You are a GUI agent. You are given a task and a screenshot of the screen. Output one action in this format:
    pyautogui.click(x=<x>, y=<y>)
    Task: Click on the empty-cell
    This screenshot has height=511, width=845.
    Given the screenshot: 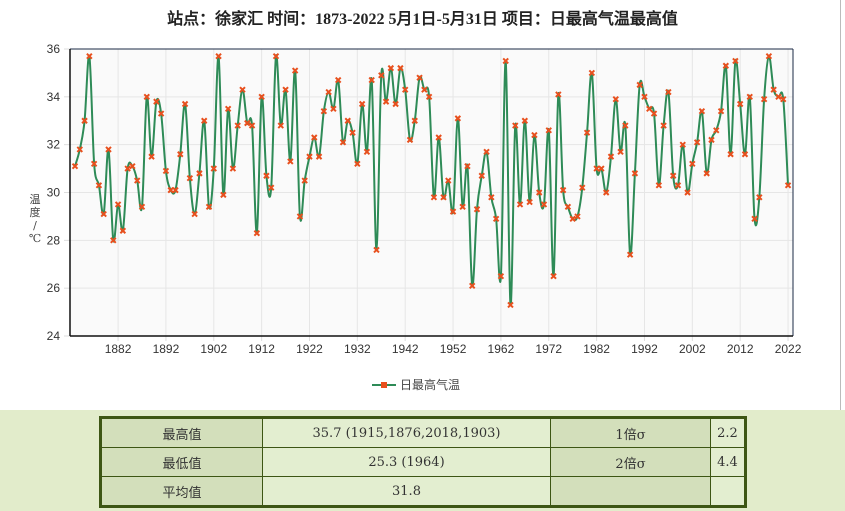 What is the action you would take?
    pyautogui.click(x=630, y=491)
    